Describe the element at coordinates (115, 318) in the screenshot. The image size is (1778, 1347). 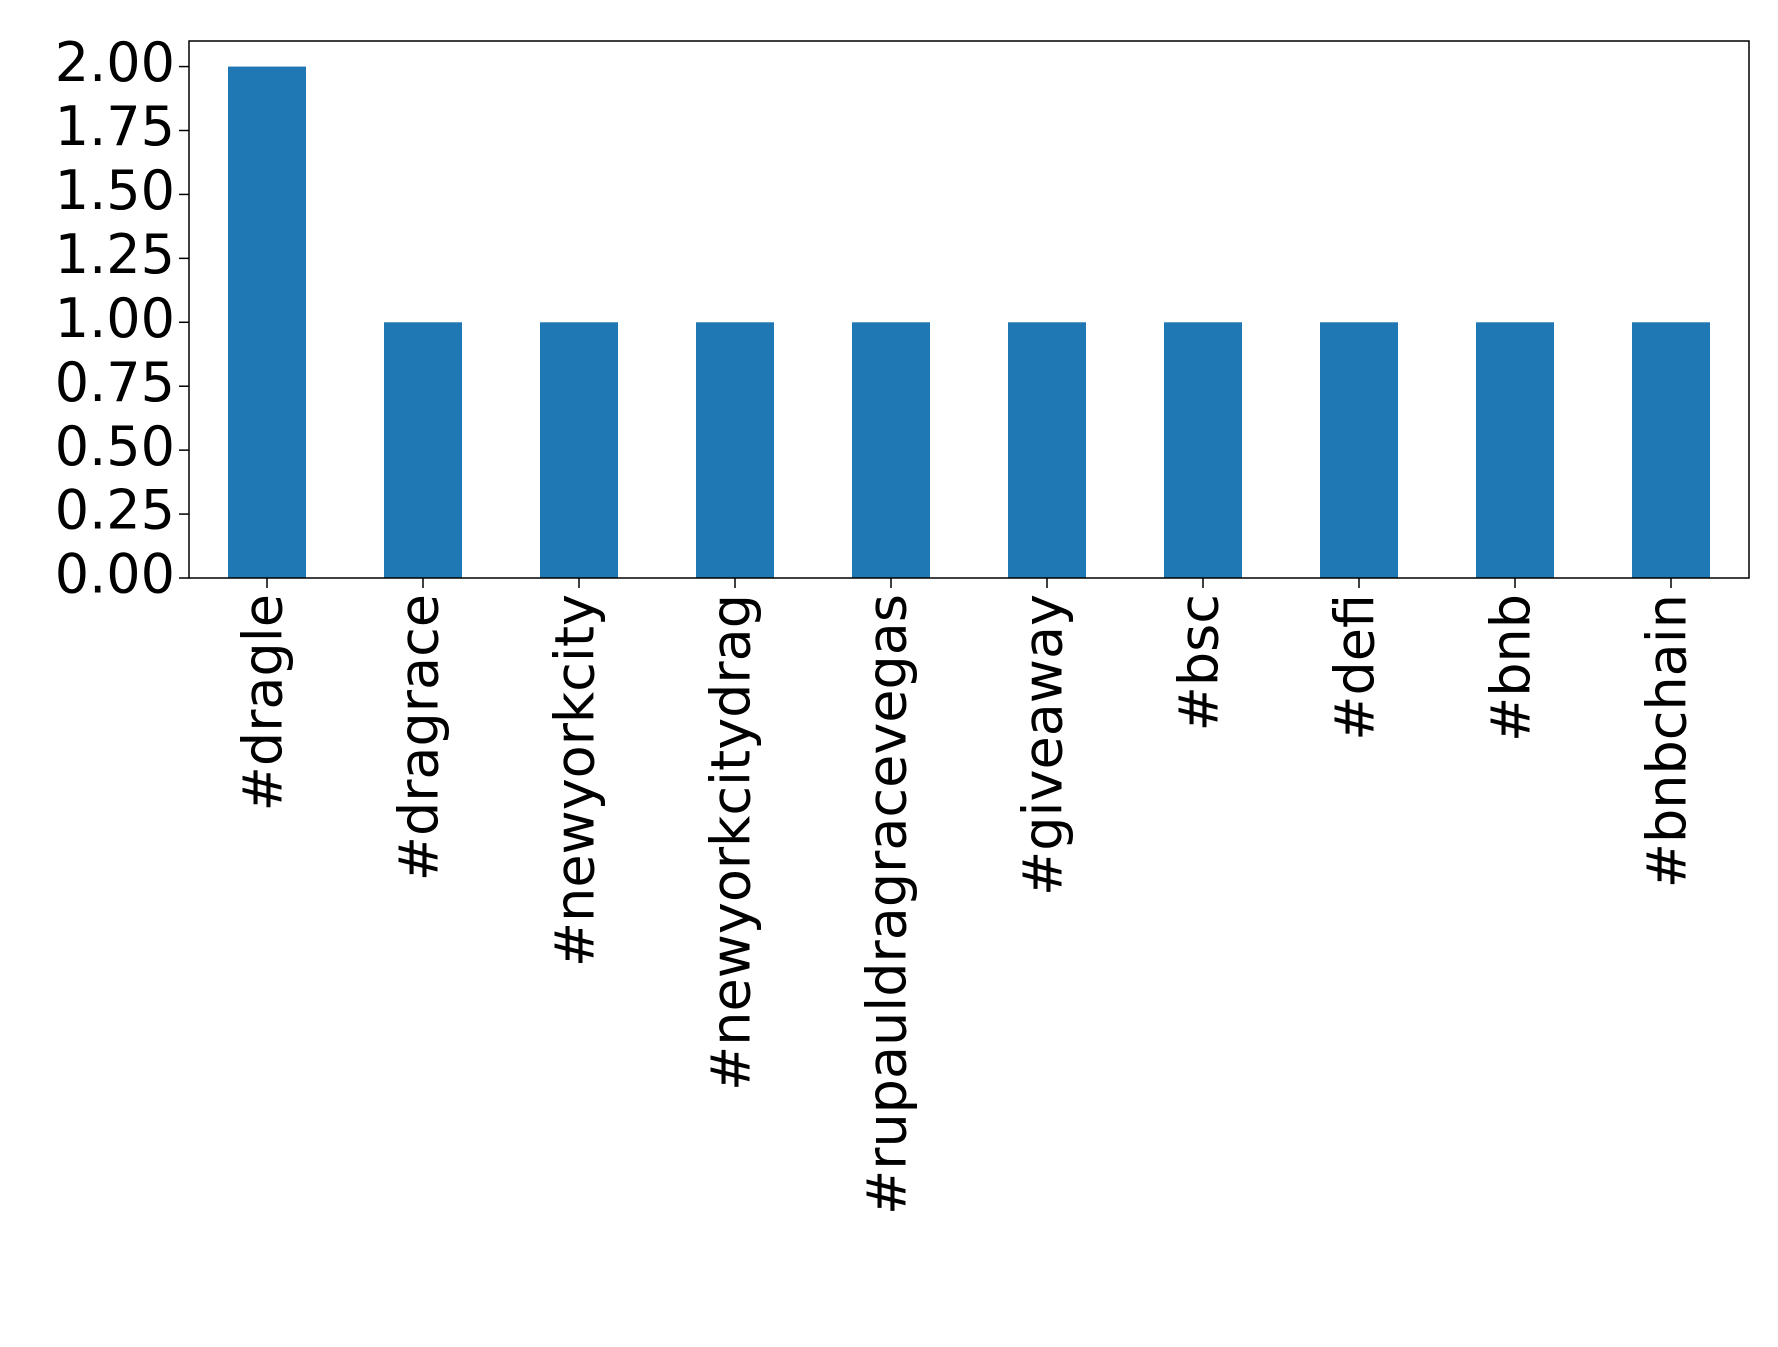
I see `y-tick-label: 1.00` at that location.